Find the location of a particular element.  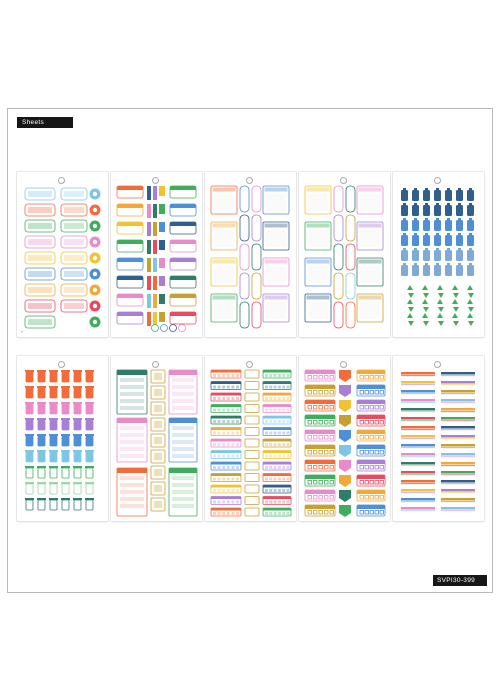

trash-bin-stickers is located at coordinates (59, 440).